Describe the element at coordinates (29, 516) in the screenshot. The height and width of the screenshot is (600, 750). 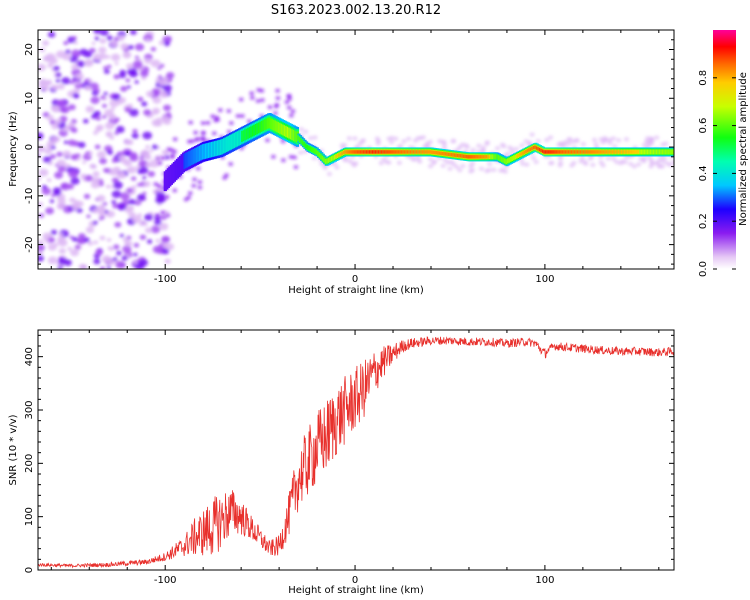
I see `y-tick-label: 100` at that location.